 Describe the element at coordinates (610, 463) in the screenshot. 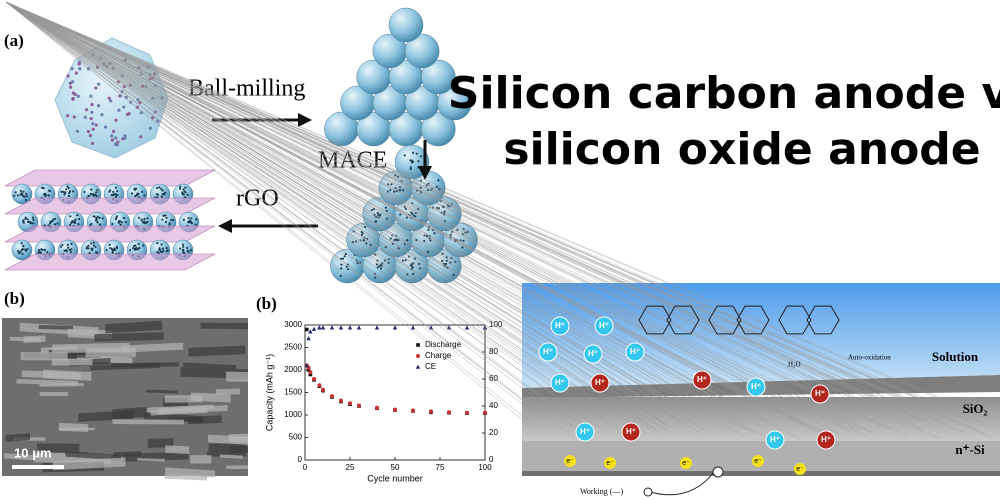

I see `electron` at that location.